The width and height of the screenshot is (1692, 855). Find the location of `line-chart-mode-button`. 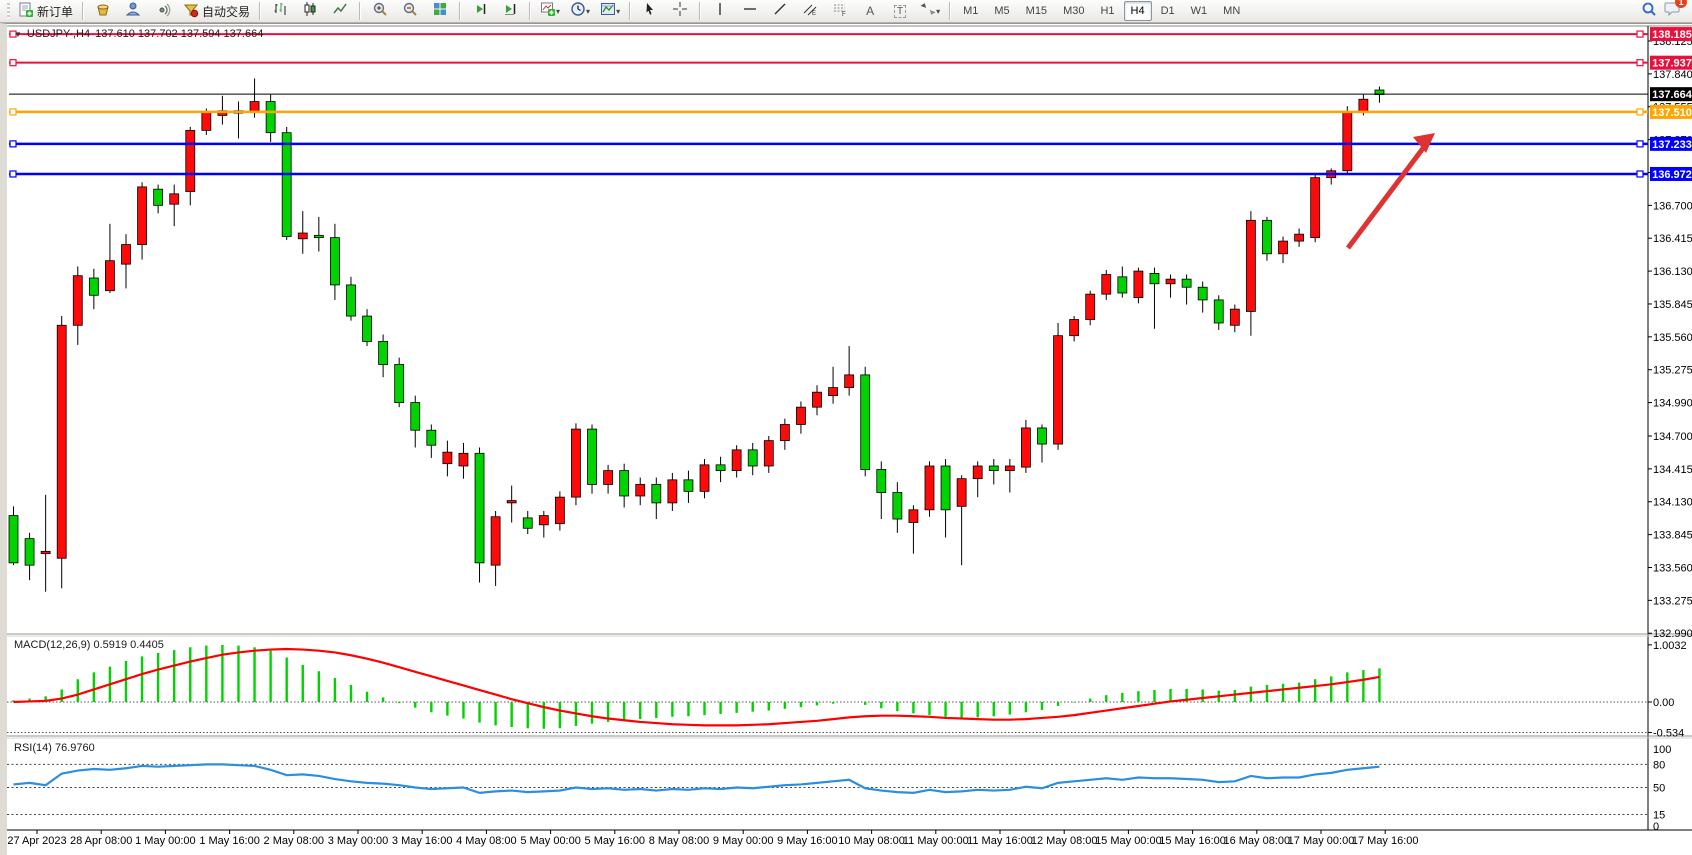

line-chart-mode-button is located at coordinates (340, 11).